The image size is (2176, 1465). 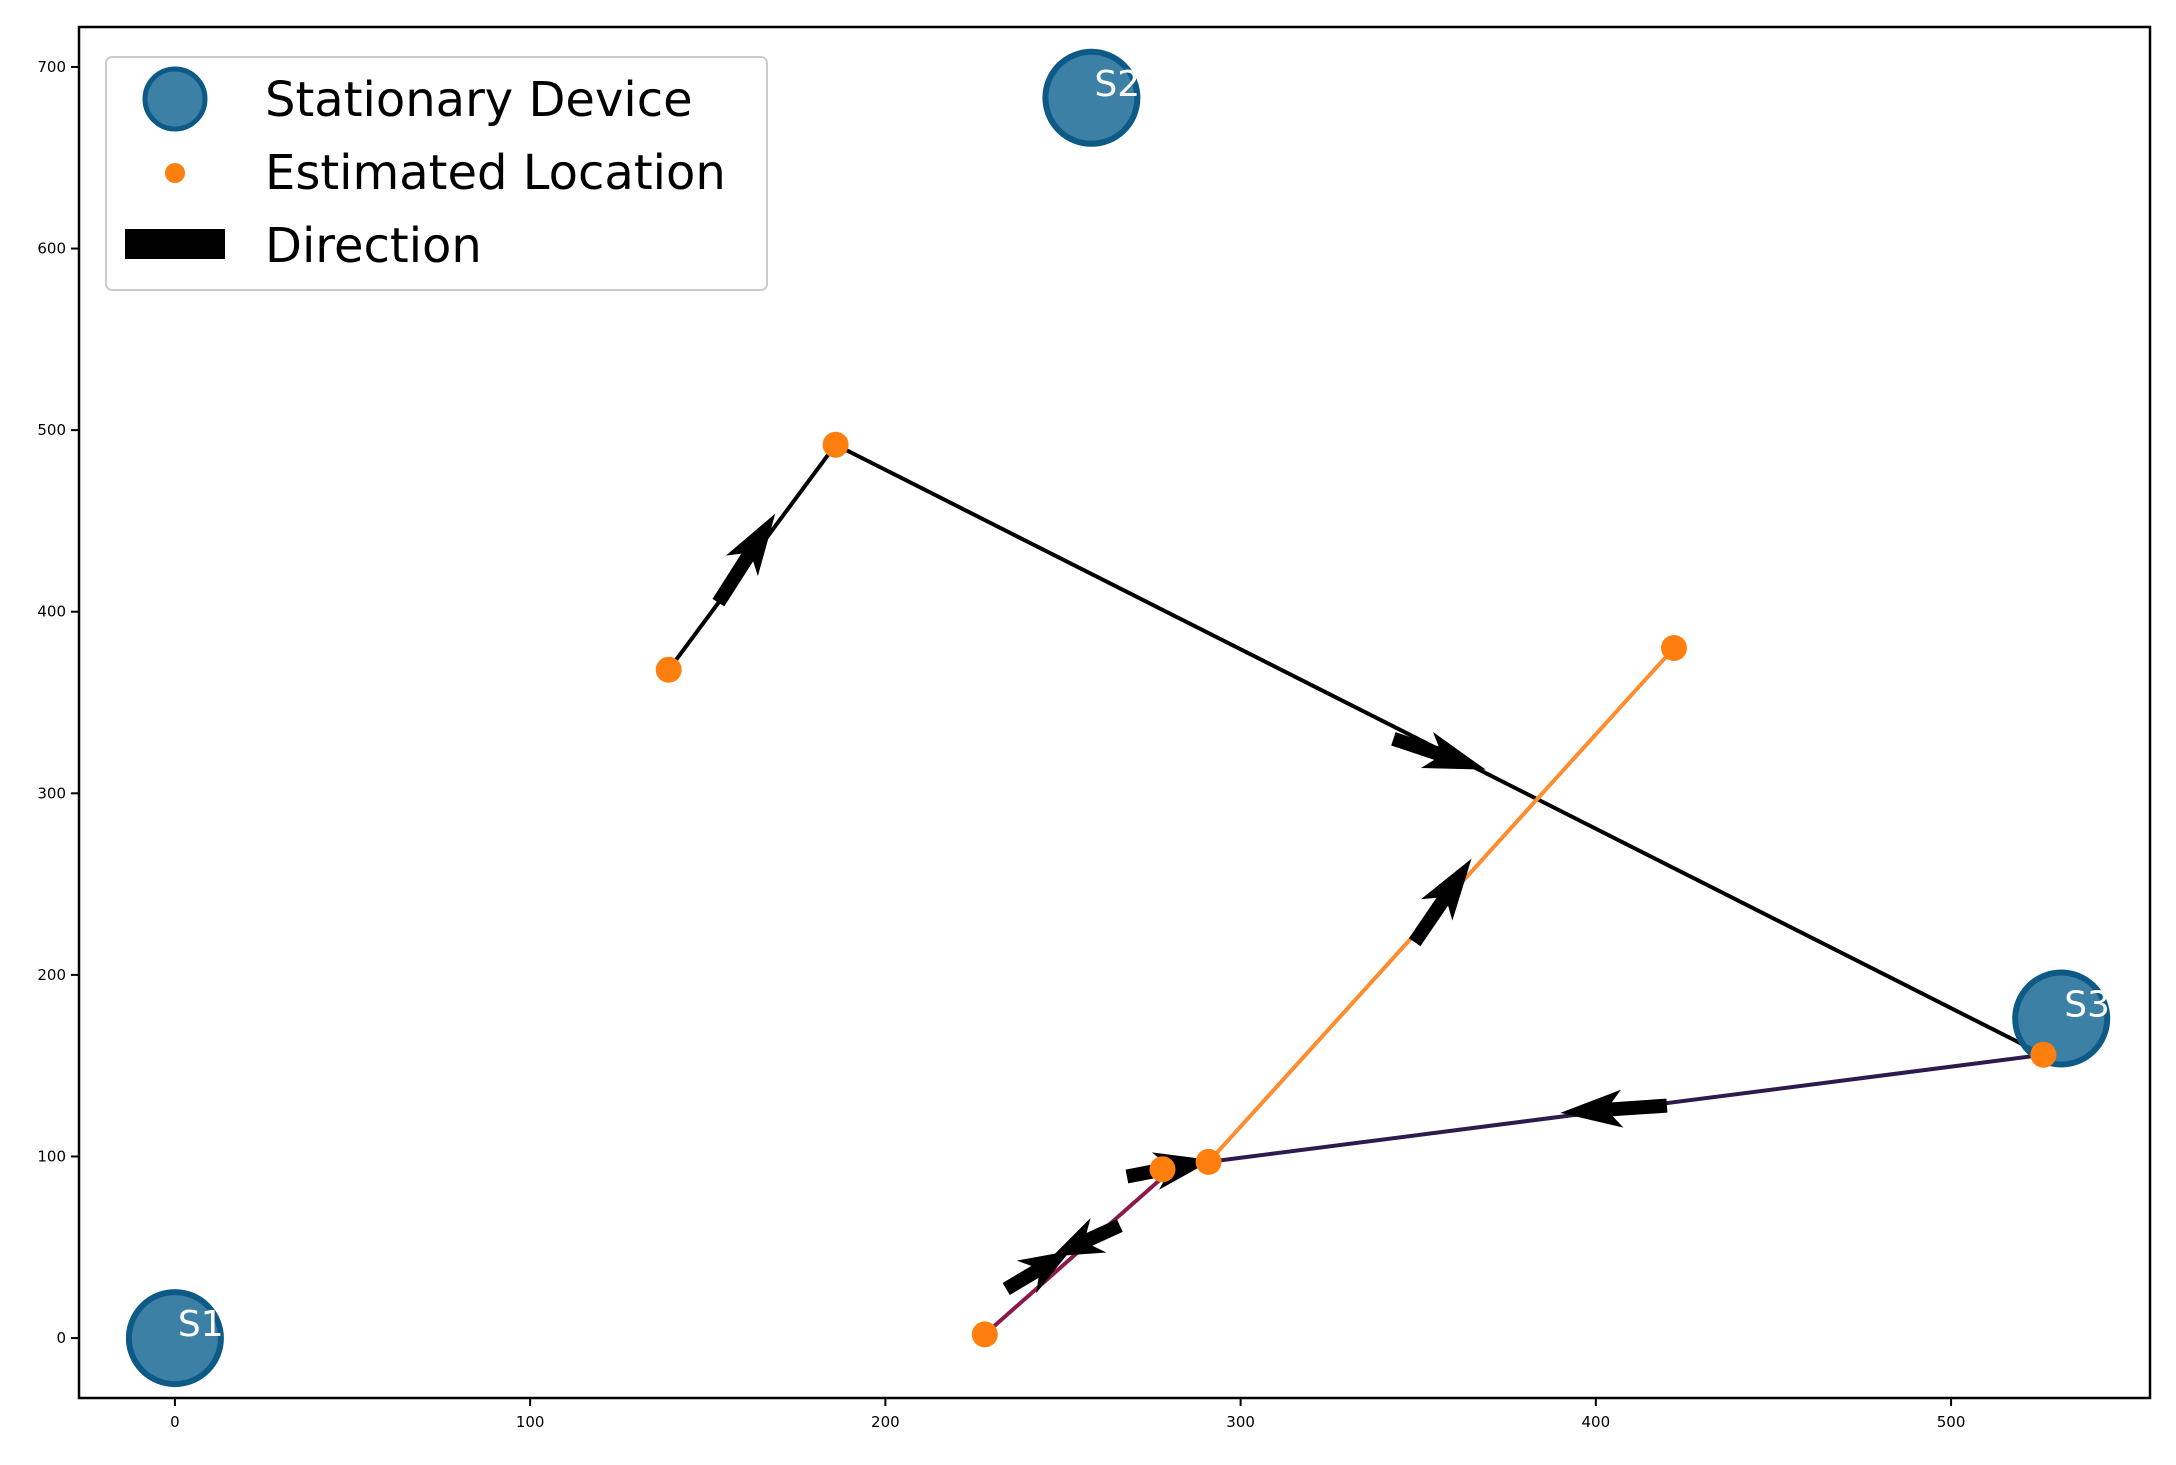 I want to click on legend-marker-estimated, so click(x=175, y=173).